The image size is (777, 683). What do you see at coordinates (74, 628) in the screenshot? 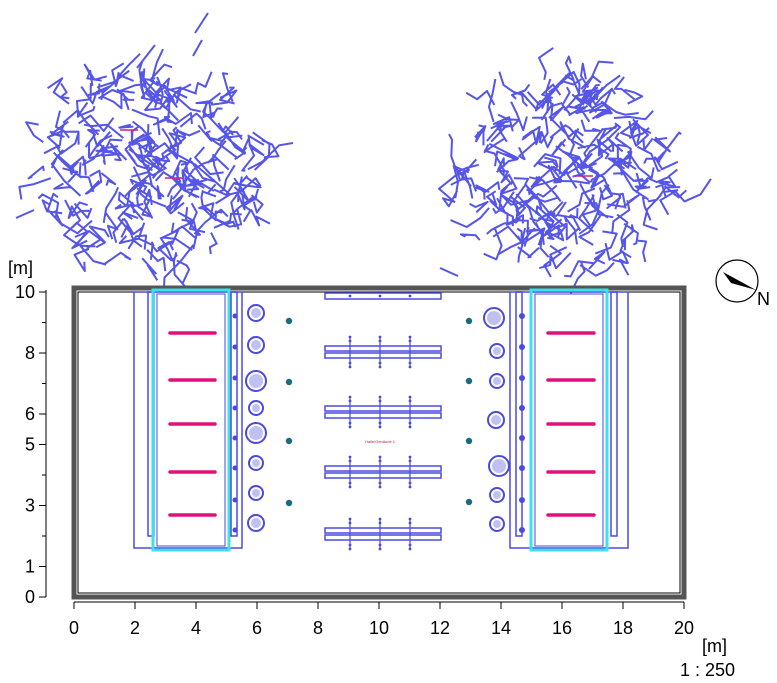
I see `x-tick-label: 0` at bounding box center [74, 628].